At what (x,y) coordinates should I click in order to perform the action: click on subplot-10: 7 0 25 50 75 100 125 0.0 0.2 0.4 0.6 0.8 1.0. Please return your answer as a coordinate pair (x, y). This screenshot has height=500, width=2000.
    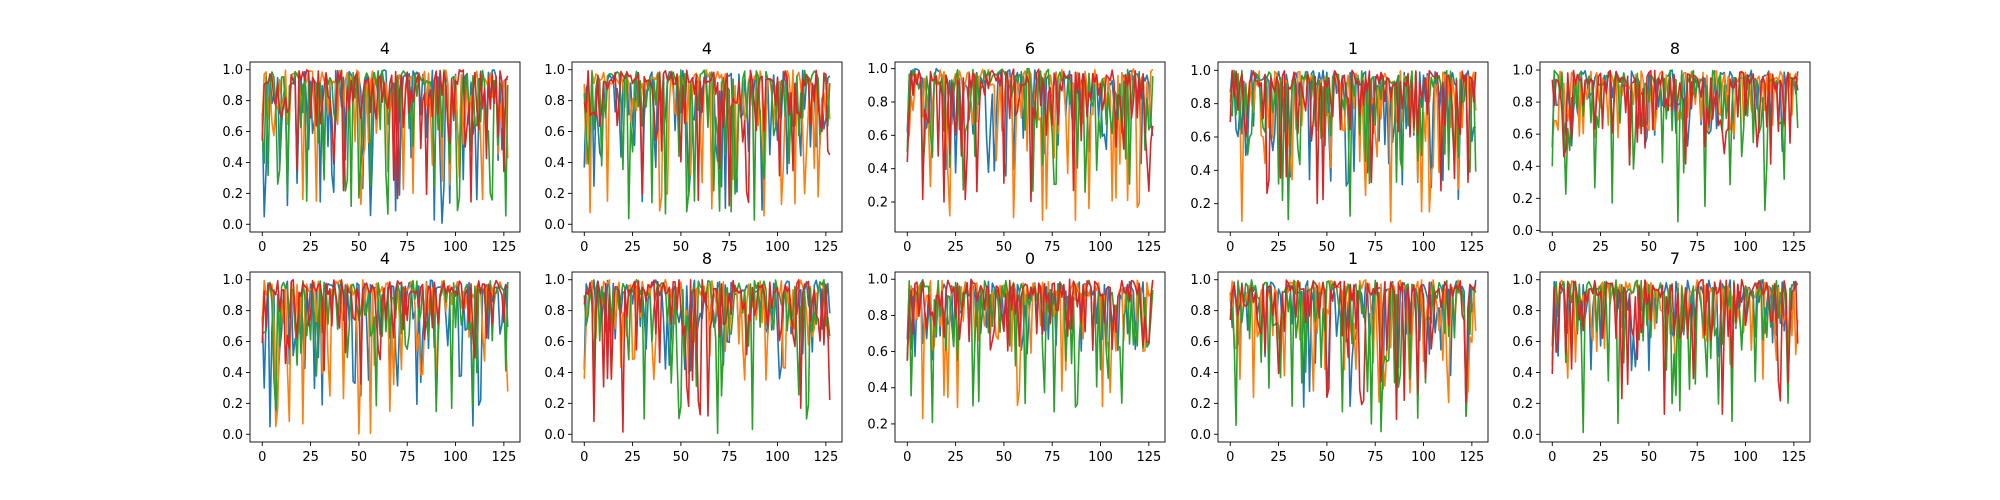
    Looking at the image, I should click on (1661, 357).